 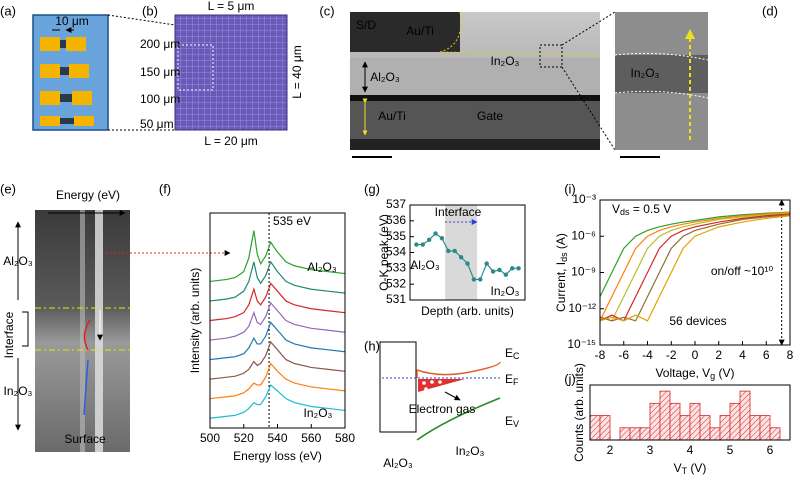 I want to click on y-axis-label: O-K peak (eV), so click(x=384, y=252).